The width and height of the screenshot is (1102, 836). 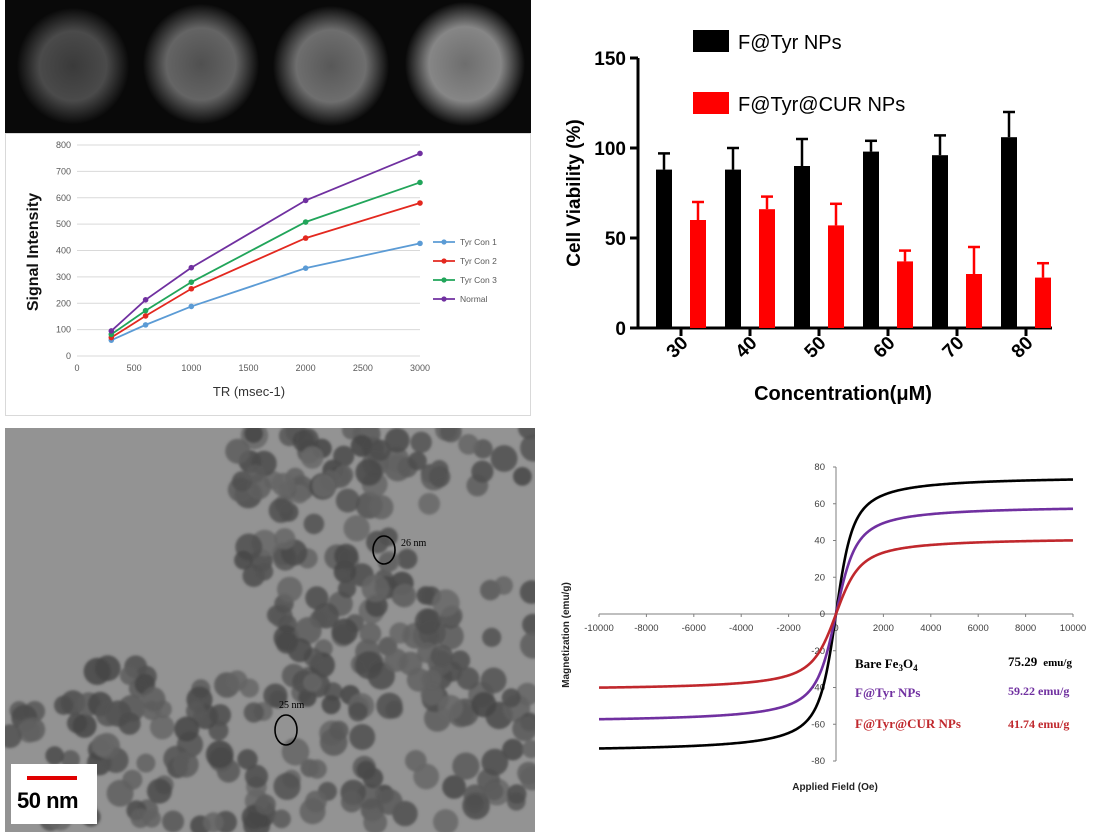 What do you see at coordinates (478, 242) in the screenshot?
I see `legend-label: Tyr Con 1` at bounding box center [478, 242].